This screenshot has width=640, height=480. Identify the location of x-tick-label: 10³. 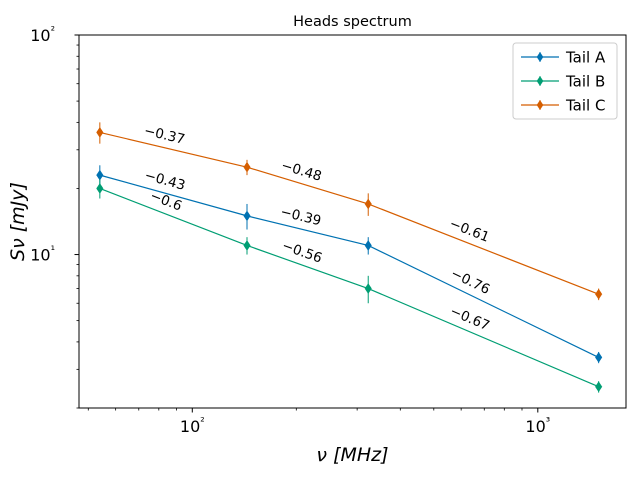
(537, 425).